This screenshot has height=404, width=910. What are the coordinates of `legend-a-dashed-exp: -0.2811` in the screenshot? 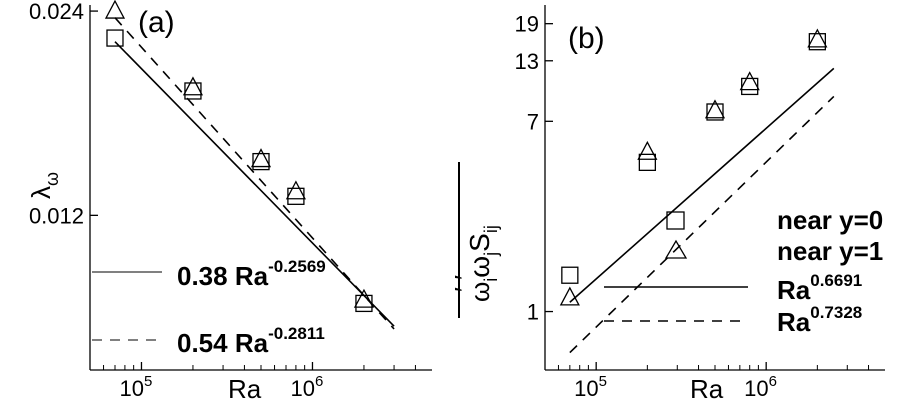 It's located at (296, 333).